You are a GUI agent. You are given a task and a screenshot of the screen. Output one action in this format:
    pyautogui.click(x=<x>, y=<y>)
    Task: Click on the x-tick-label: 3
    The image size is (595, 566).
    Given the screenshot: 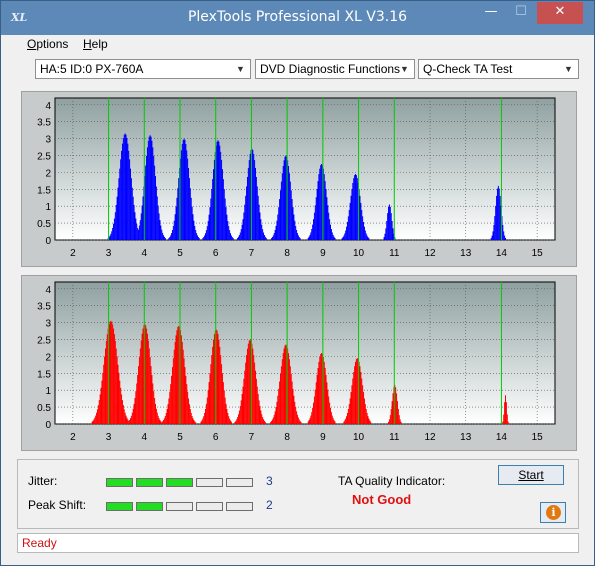 What is the action you would take?
    pyautogui.click(x=109, y=437)
    